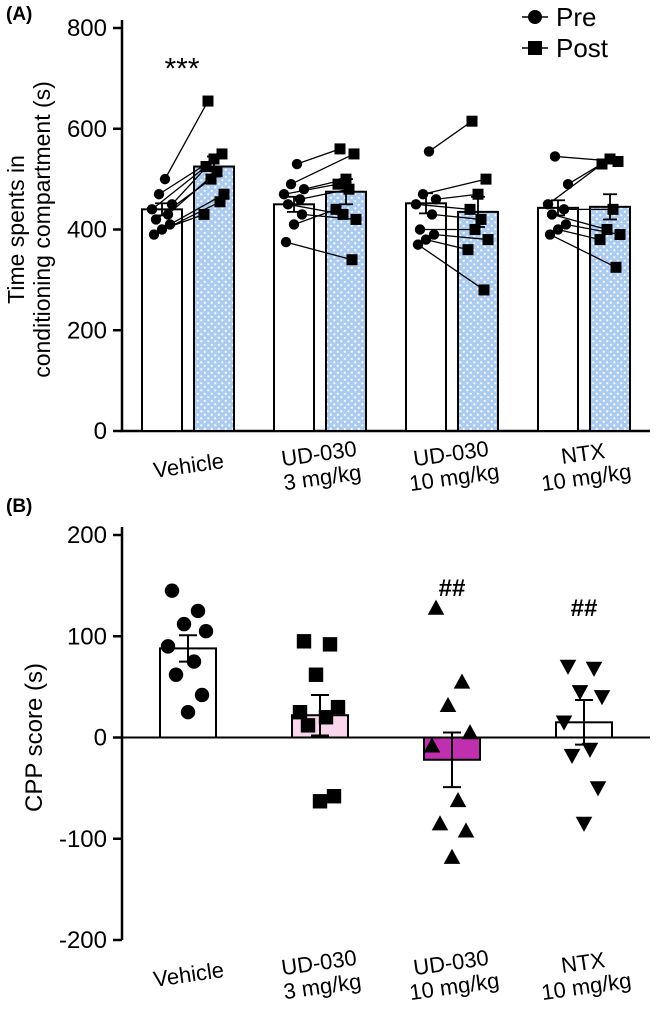 This screenshot has width=661, height=1019. What do you see at coordinates (189, 465) in the screenshot?
I see `svg-text: Vehicle` at bounding box center [189, 465].